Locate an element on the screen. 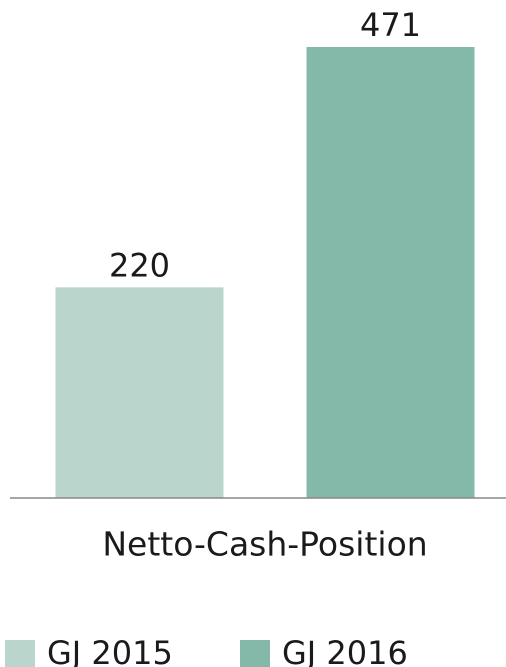  legend-label: GJ 2015 is located at coordinates (110, 650).